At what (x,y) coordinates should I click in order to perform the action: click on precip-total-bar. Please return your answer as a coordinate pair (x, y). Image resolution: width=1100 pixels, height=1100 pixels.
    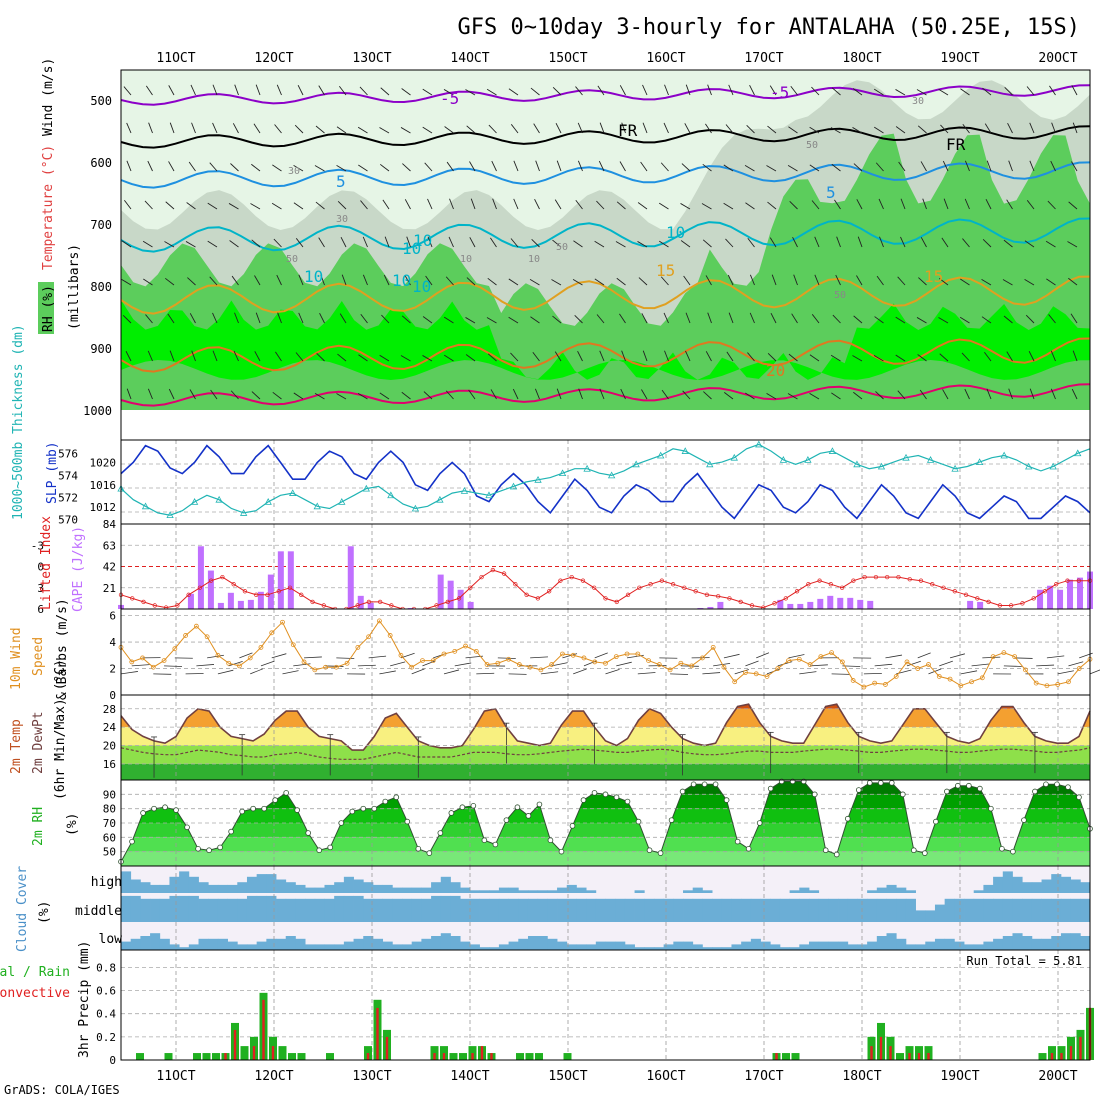
    Looking at the image, I should click on (529, 1056).